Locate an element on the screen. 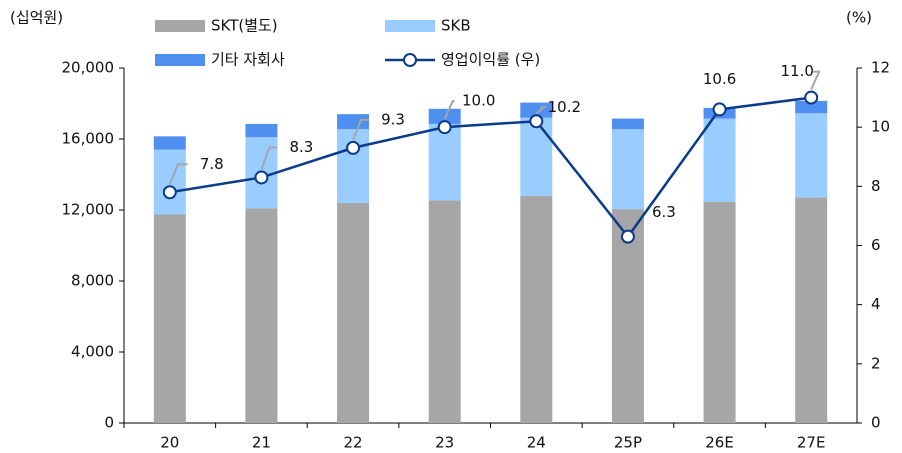 This screenshot has height=453, width=902. data-label: 11.0 is located at coordinates (796, 71).